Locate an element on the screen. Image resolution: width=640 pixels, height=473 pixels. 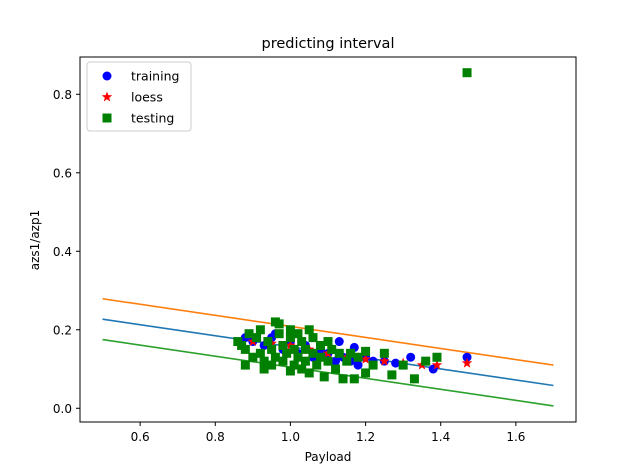
y-tick-label: 0.0 is located at coordinates (62, 409).